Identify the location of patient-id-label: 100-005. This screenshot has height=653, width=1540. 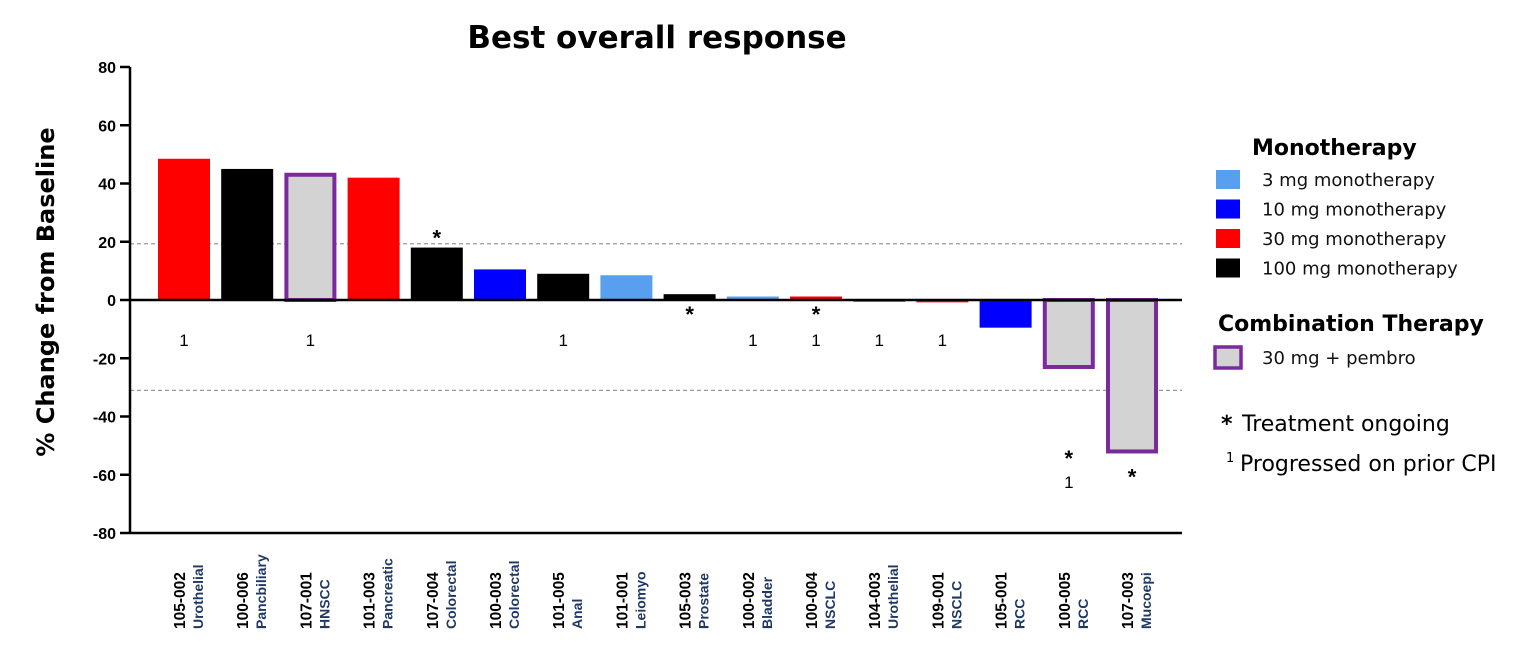
(1065, 600).